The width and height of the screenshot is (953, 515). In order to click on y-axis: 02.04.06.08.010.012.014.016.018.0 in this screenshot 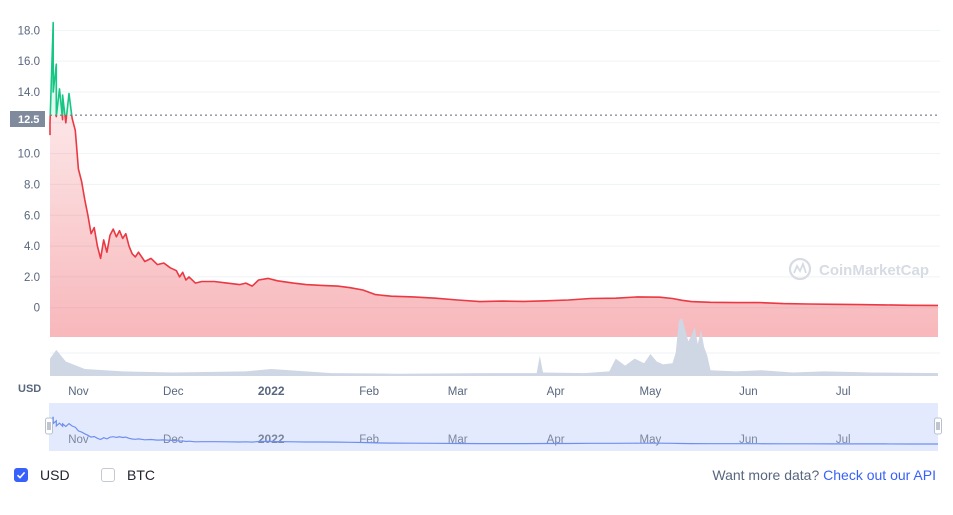, I will do `click(29, 169)`.